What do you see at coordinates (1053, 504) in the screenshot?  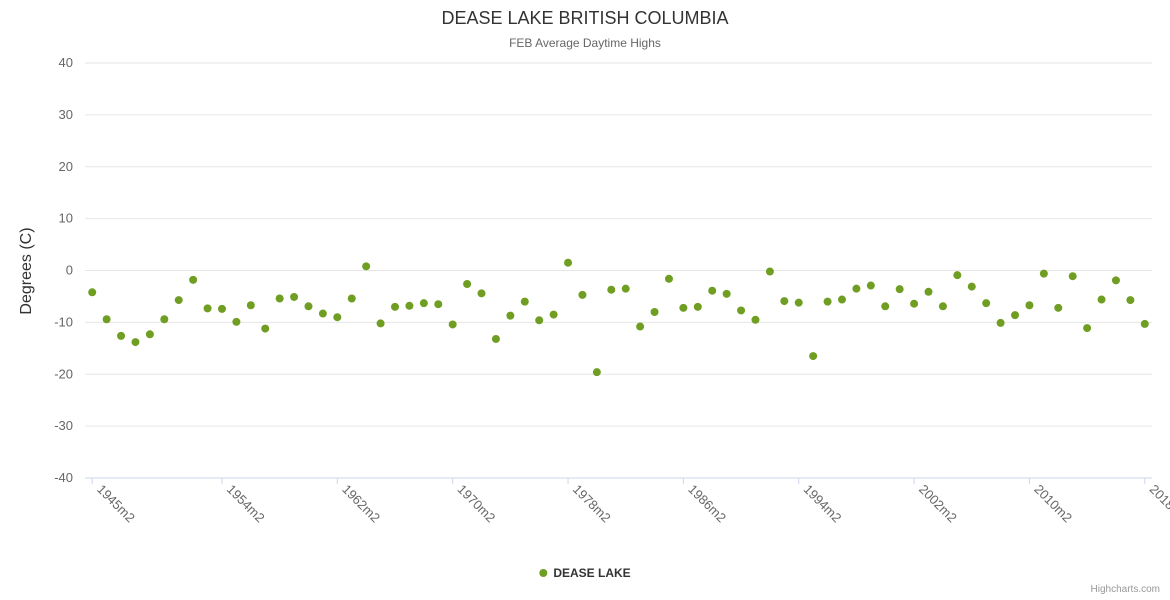 I see `x-axis-tick-label: 2010m2` at bounding box center [1053, 504].